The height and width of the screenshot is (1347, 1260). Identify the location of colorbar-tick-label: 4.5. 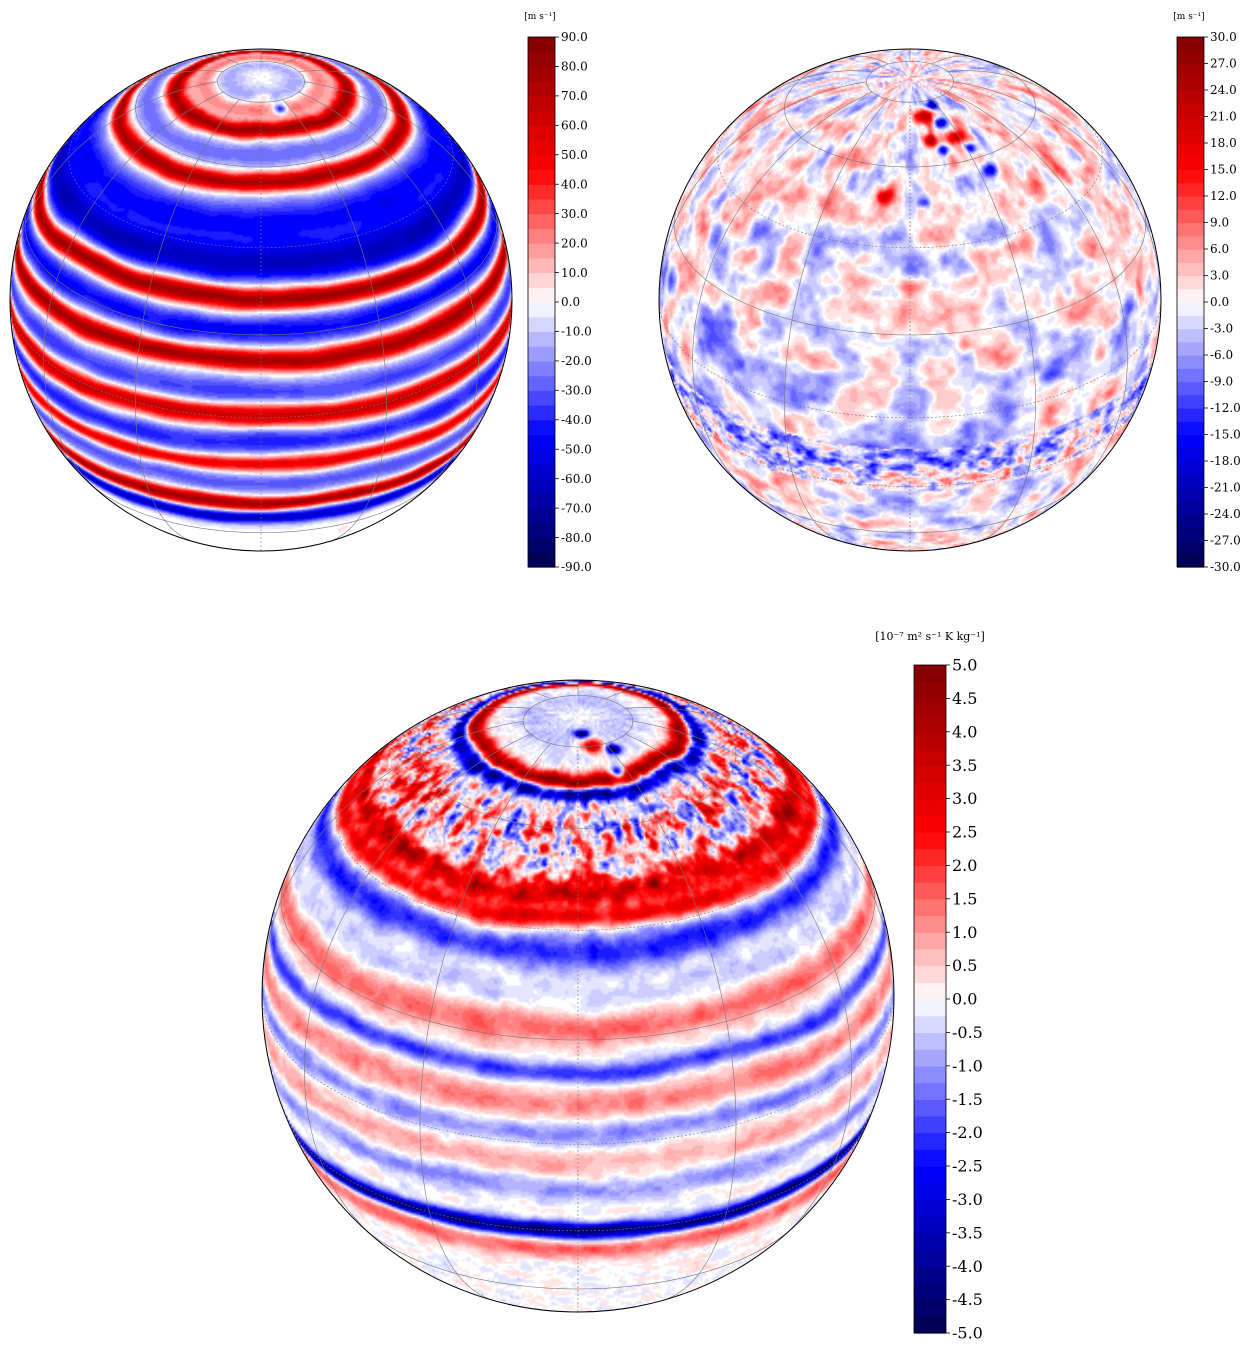
(964, 698).